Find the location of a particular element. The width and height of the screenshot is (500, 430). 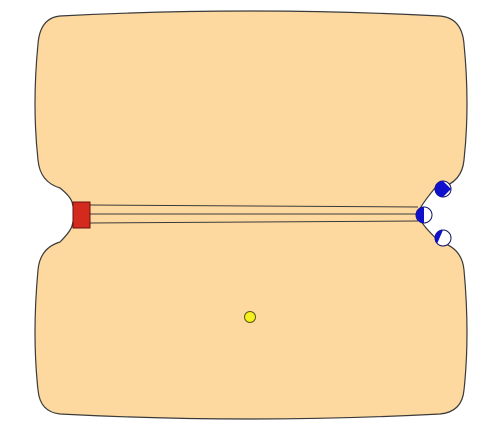

peg-bottom is located at coordinates (443, 238).